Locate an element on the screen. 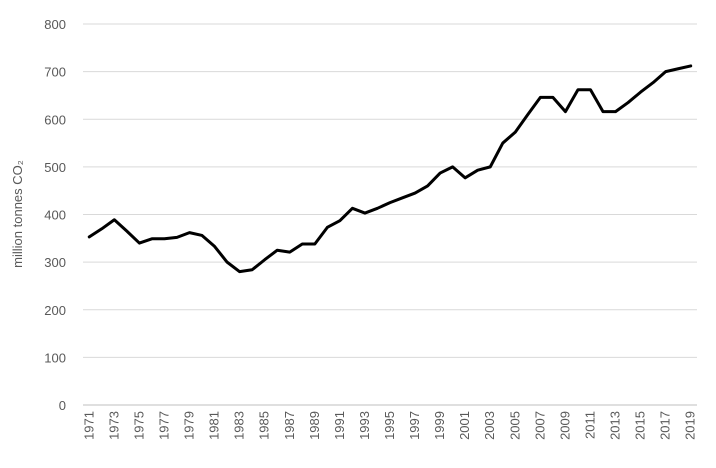  x-tick-label: 2005 is located at coordinates (514, 425).